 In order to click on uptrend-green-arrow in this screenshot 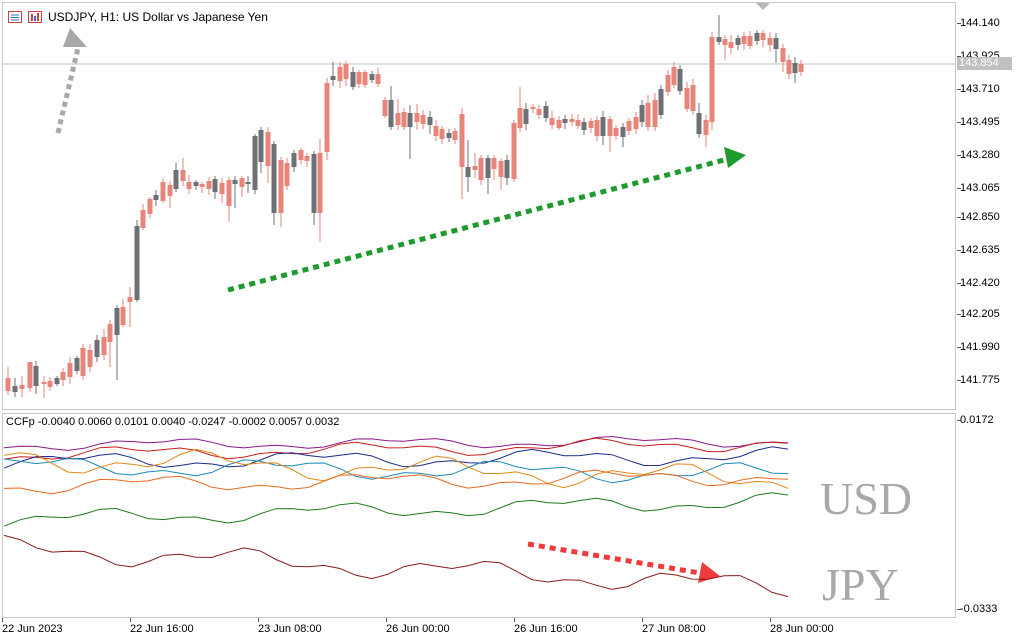, I will do `click(476, 225)`.